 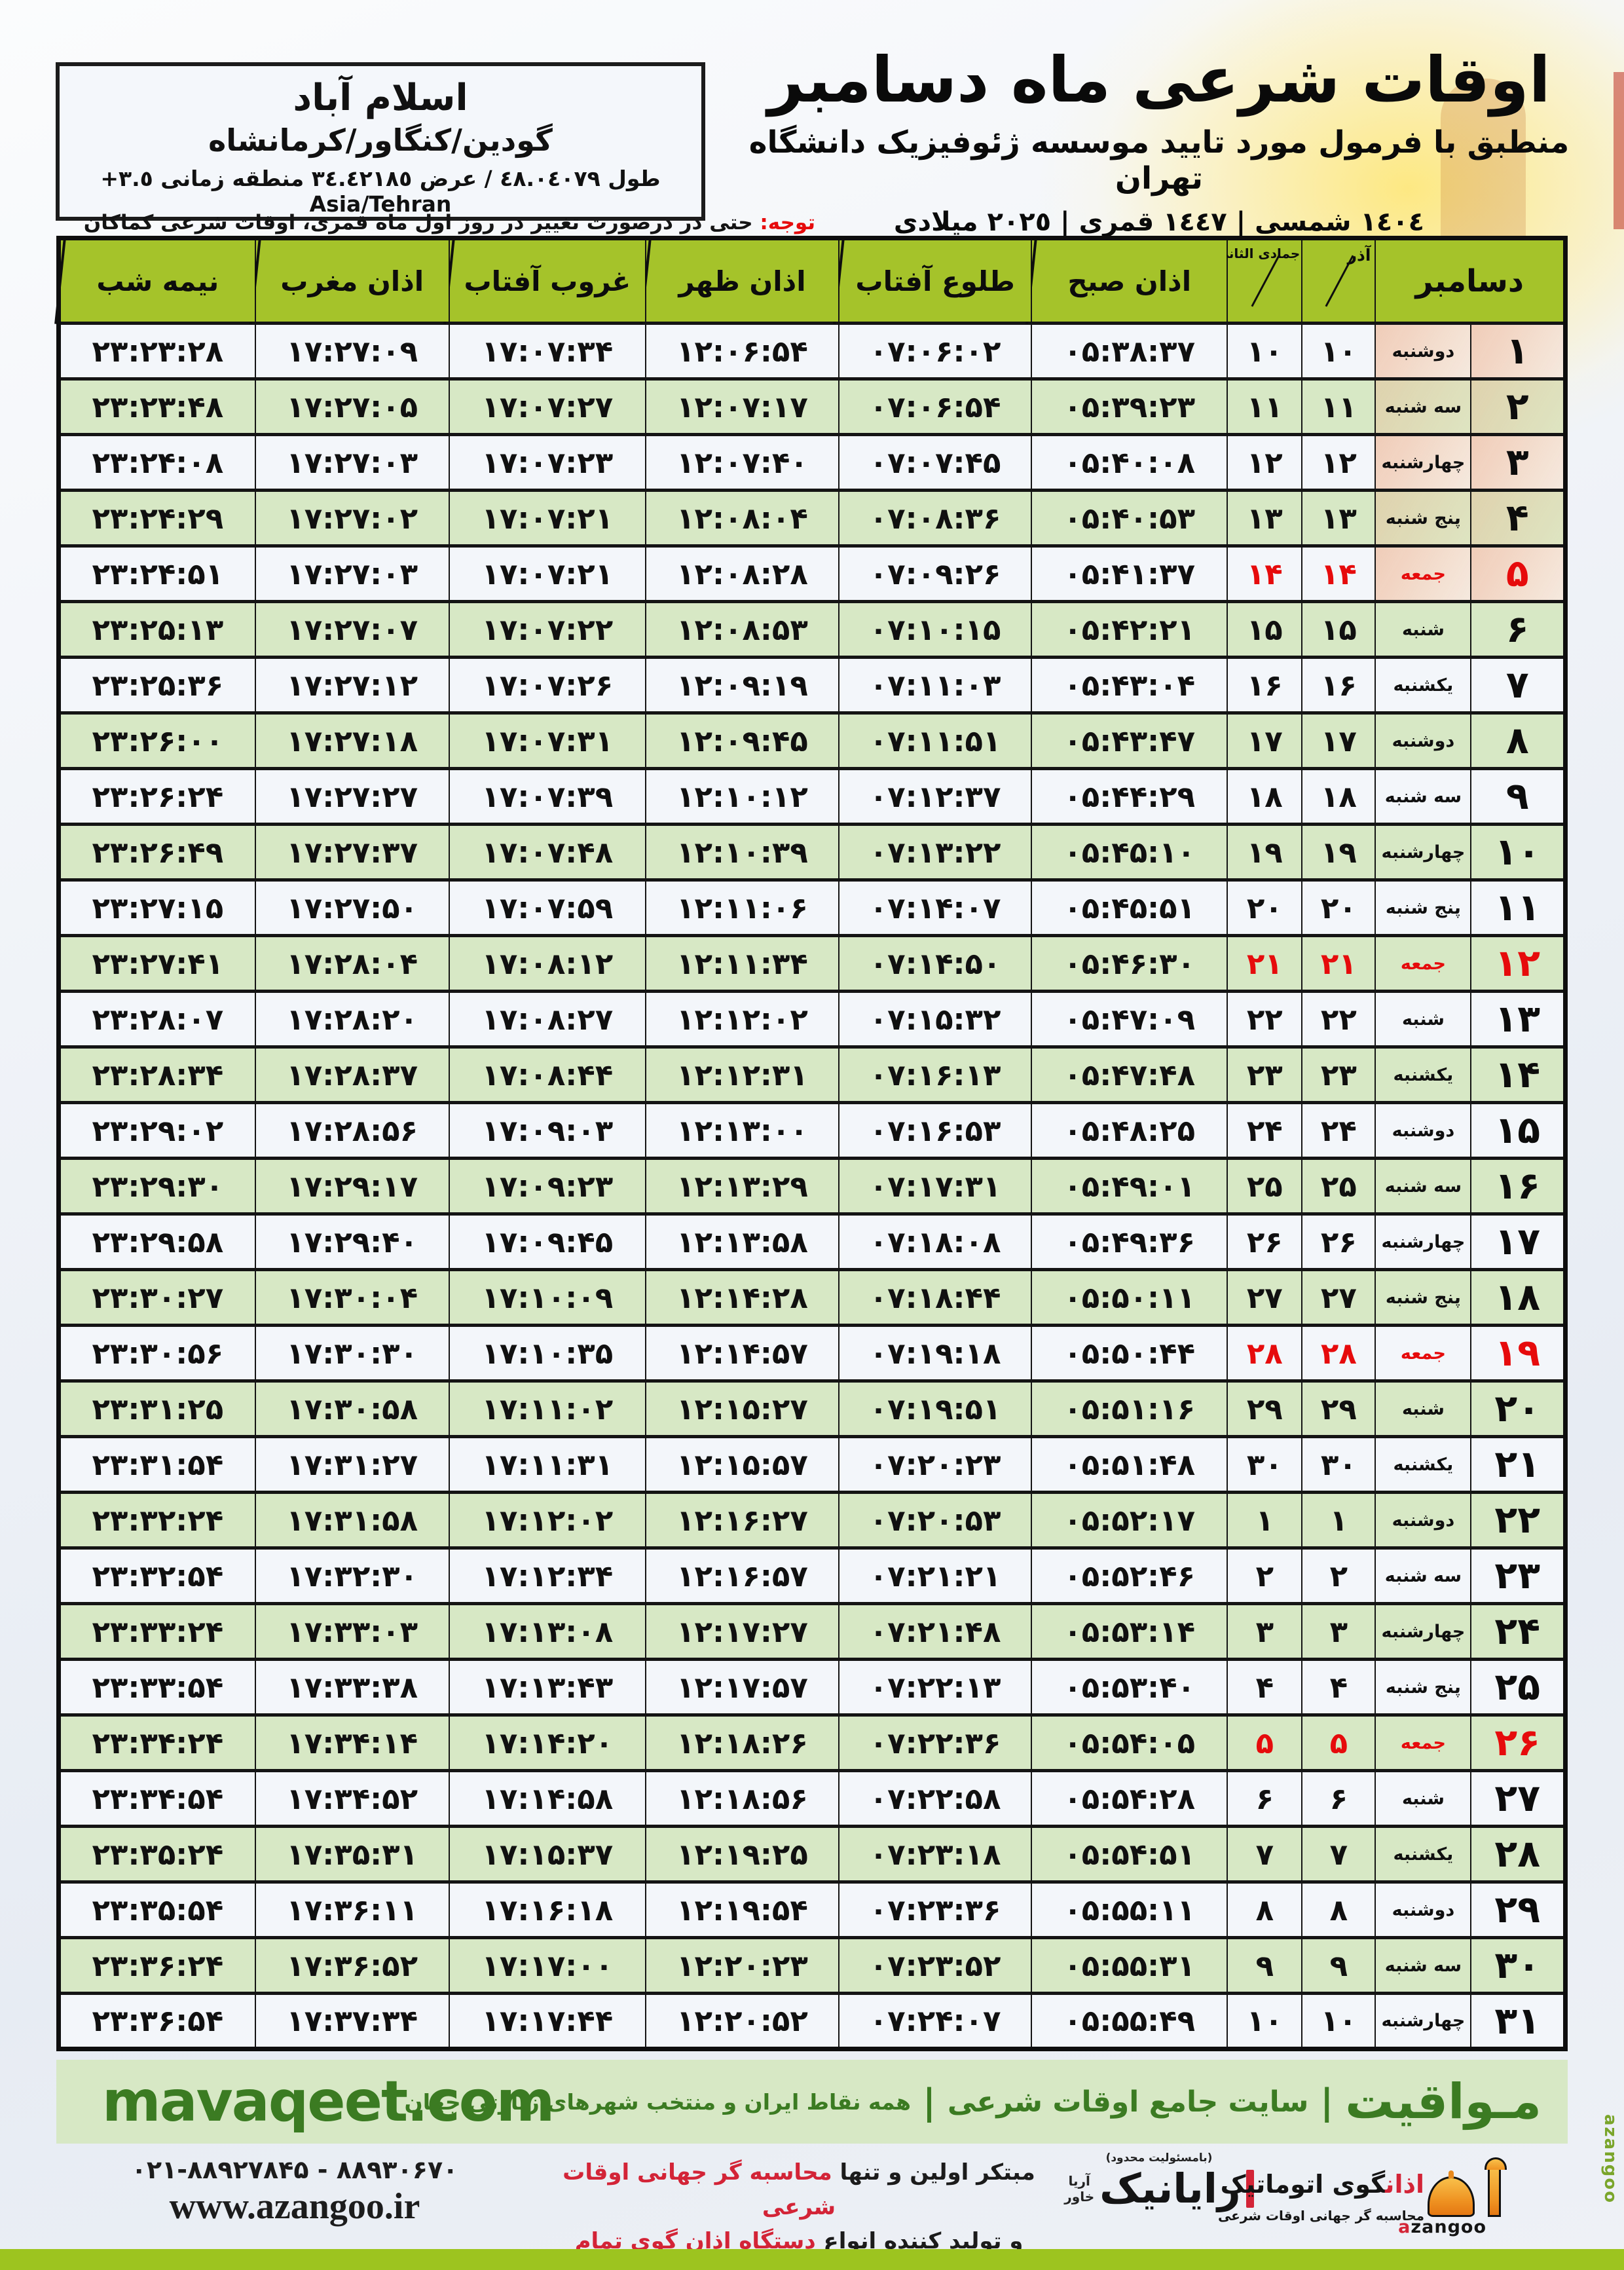 I want to click on cell-solar: ۱۰, so click(x=1338, y=351).